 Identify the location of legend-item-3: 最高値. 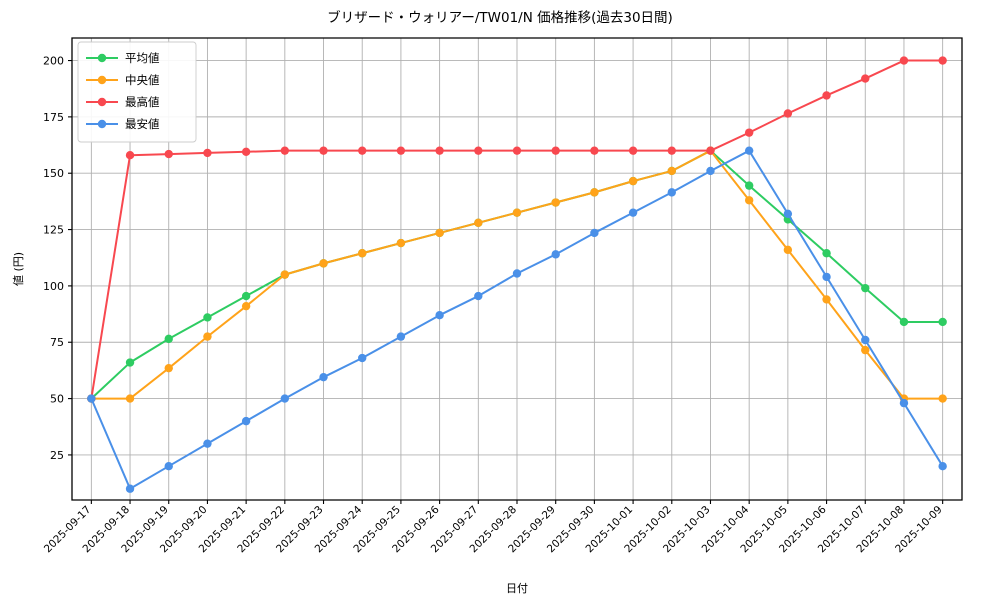
(123, 102).